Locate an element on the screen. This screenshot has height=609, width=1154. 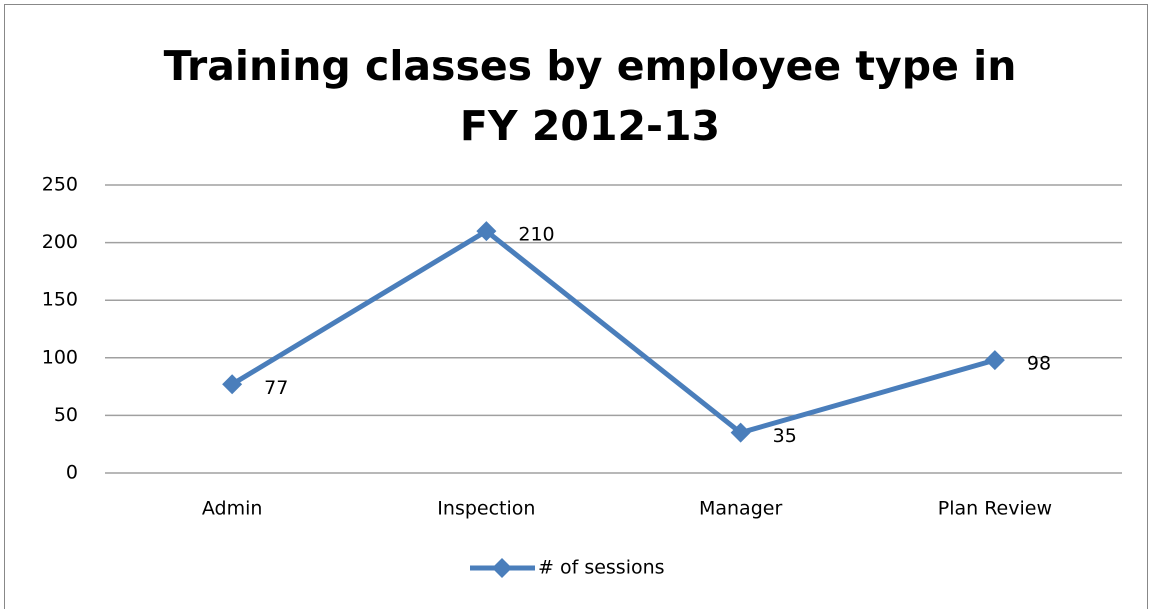
y-tick-label: 150 is located at coordinates (60, 300).